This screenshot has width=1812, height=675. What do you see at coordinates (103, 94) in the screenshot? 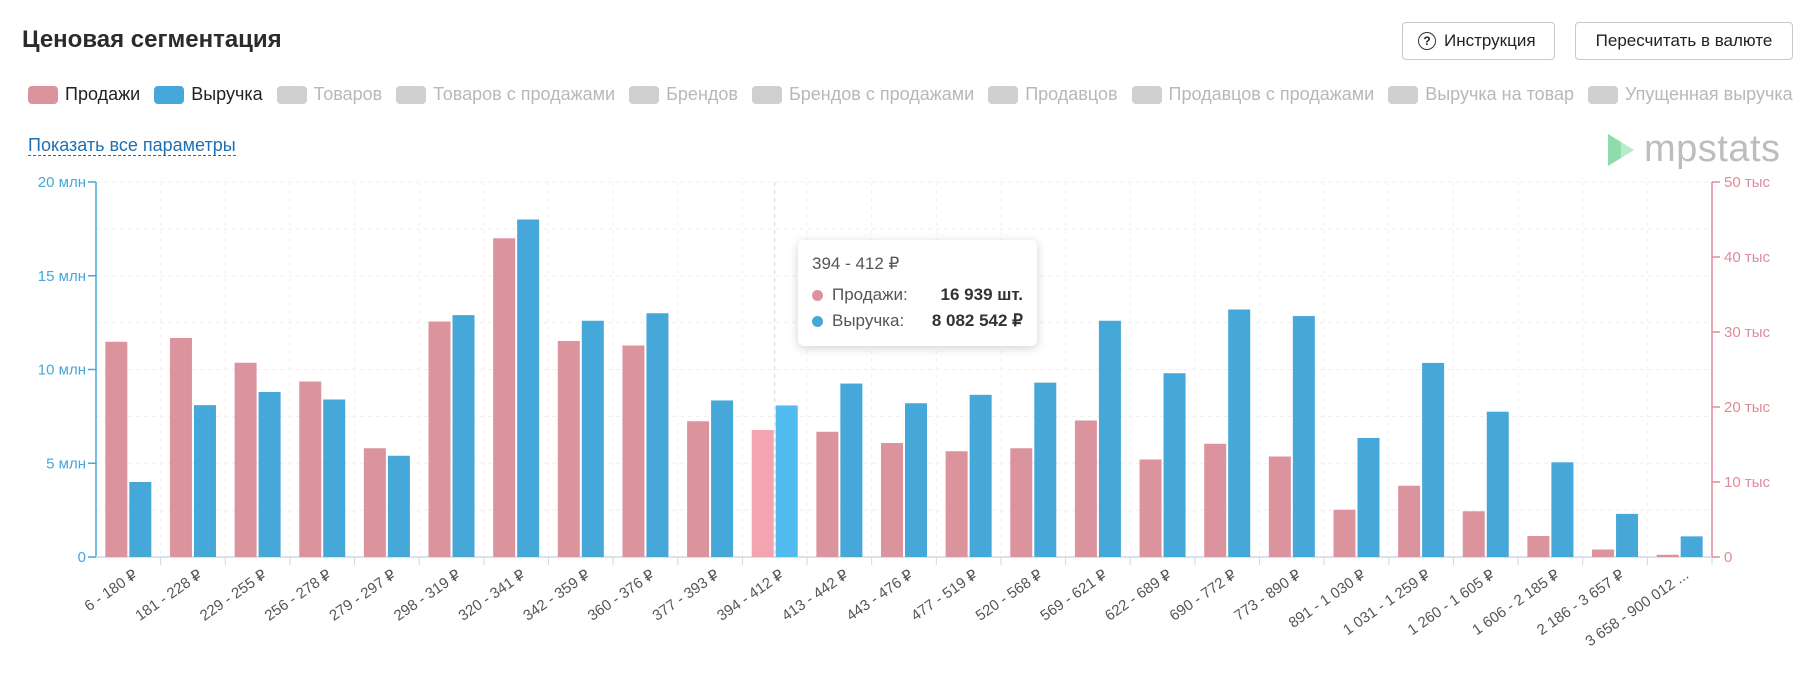
I see `legend-label: Продажи` at bounding box center [103, 94].